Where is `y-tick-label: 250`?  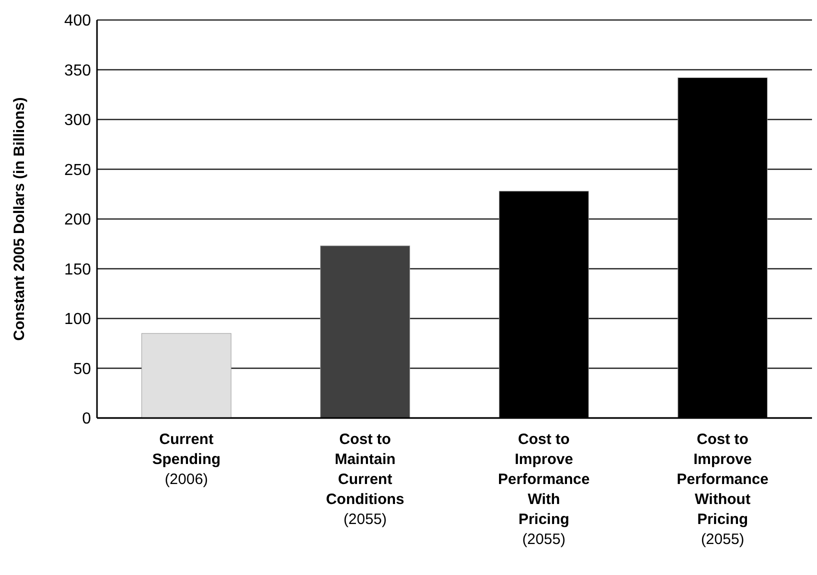 y-tick-label: 250 is located at coordinates (78, 170).